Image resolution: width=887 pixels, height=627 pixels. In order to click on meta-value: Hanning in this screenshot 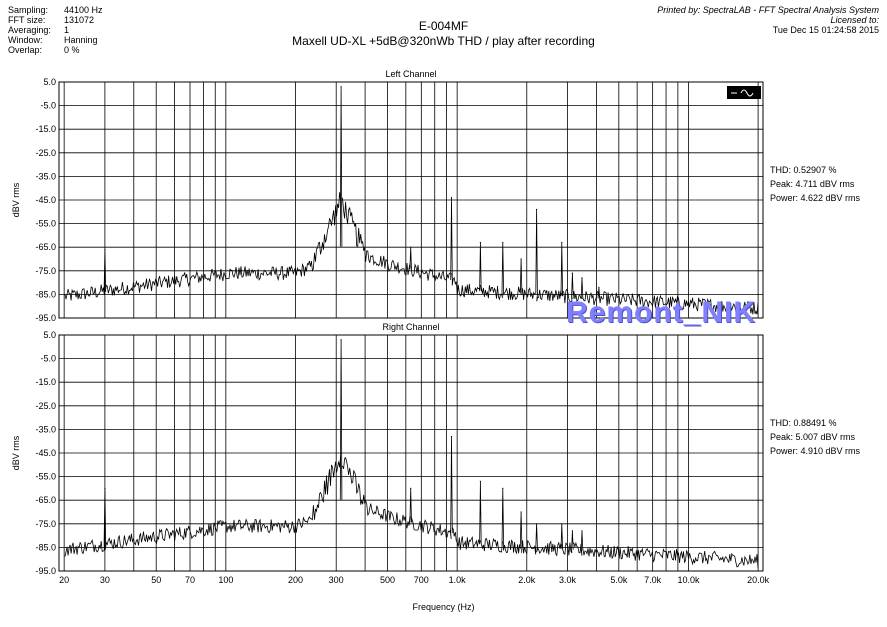, I will do `click(81, 40)`.